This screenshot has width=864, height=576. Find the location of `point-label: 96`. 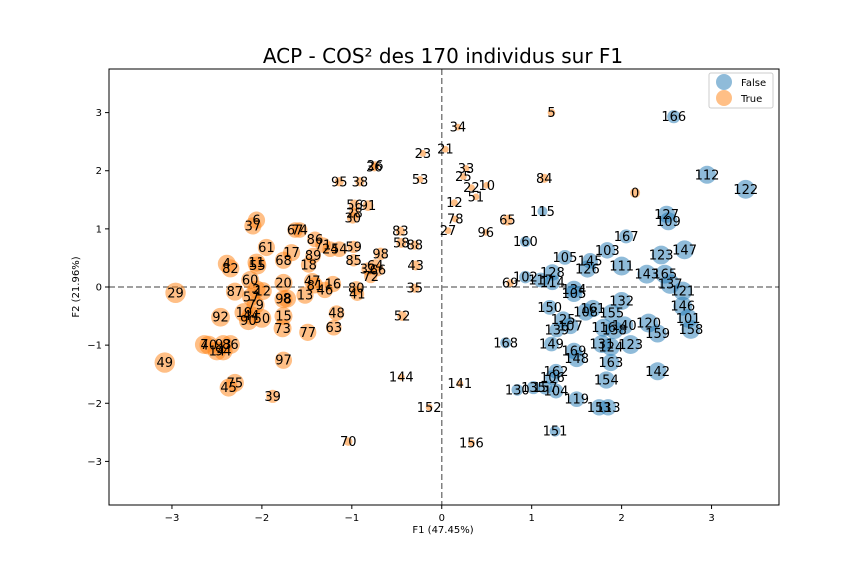

point-label: 96 is located at coordinates (486, 233).